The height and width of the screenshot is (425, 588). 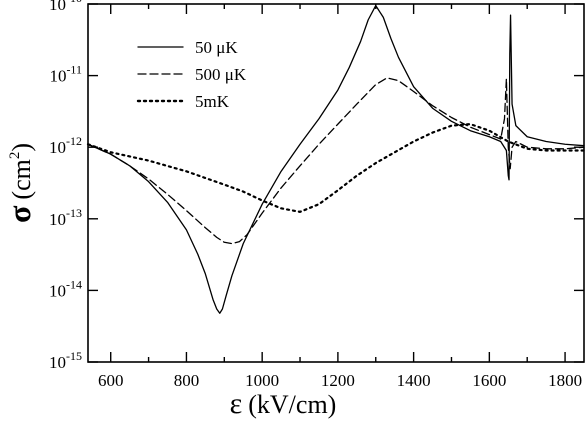 I want to click on x-tick-label: 1200, so click(x=338, y=380).